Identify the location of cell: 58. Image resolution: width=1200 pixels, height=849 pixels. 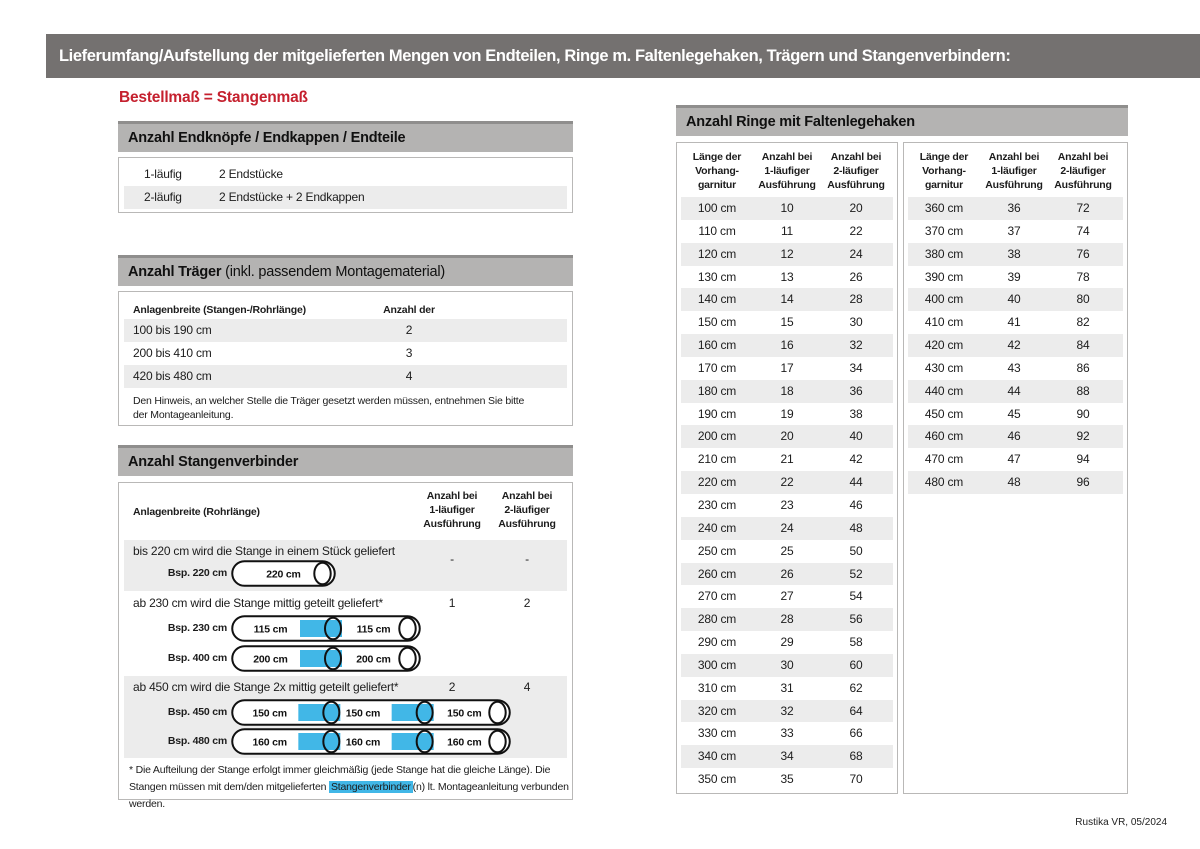
(856, 642).